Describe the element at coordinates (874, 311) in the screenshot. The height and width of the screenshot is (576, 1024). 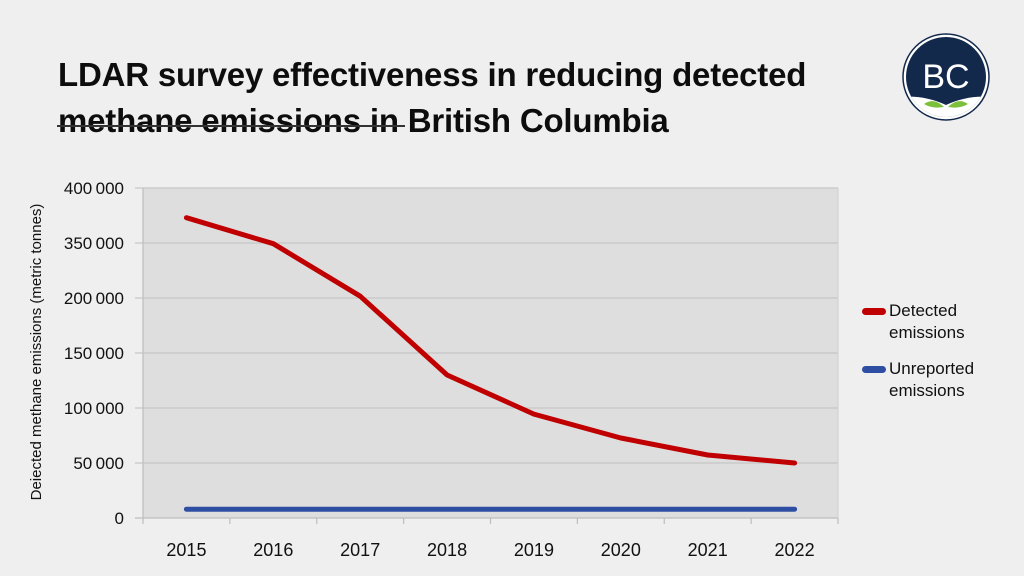
I see `legend-swatch-detected` at that location.